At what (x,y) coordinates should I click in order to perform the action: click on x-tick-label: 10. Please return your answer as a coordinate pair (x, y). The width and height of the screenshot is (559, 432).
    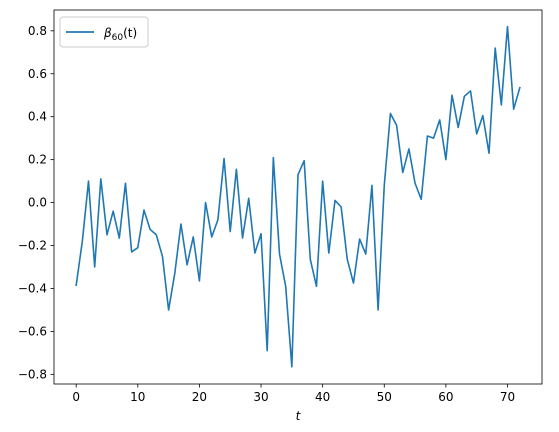
    Looking at the image, I should click on (137, 397).